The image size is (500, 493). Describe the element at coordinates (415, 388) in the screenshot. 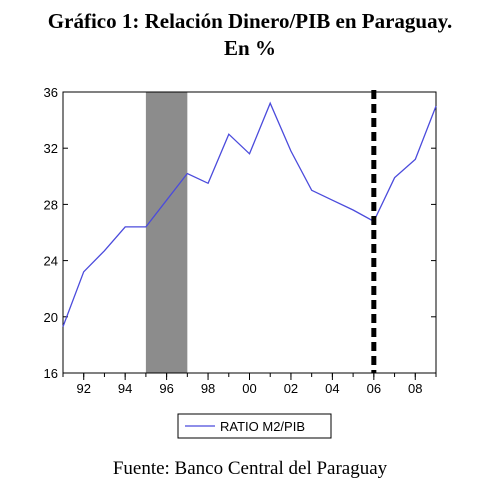

I see `x-tick-label: 08` at that location.